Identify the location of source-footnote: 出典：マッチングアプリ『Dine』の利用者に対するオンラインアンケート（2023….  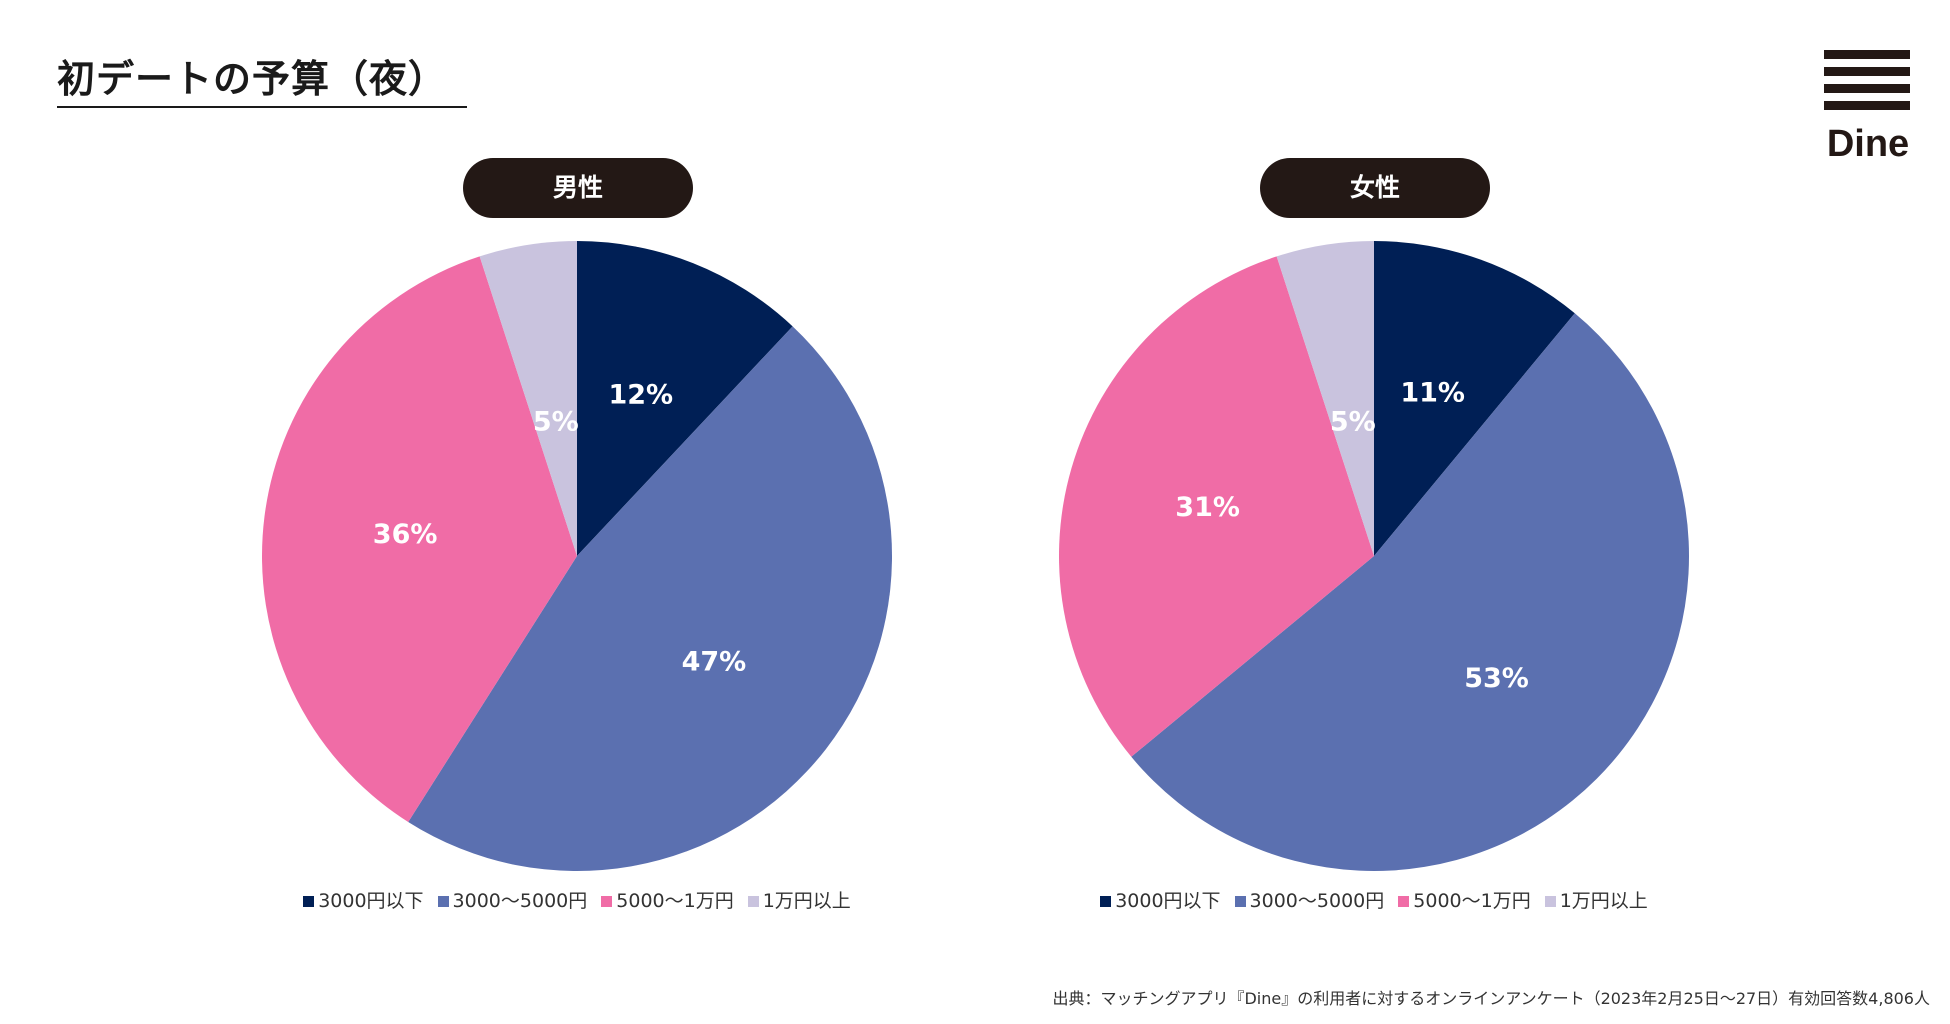
(1491, 998).